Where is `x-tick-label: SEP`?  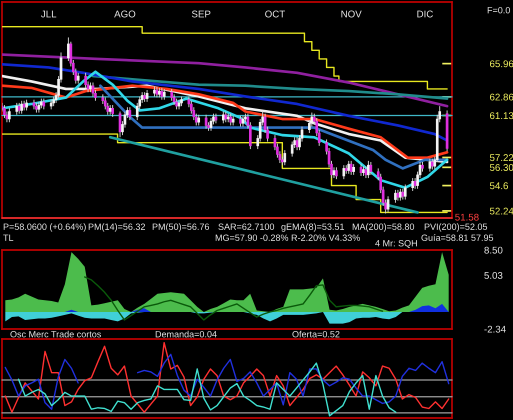 x-tick-label: SEP is located at coordinates (201, 14).